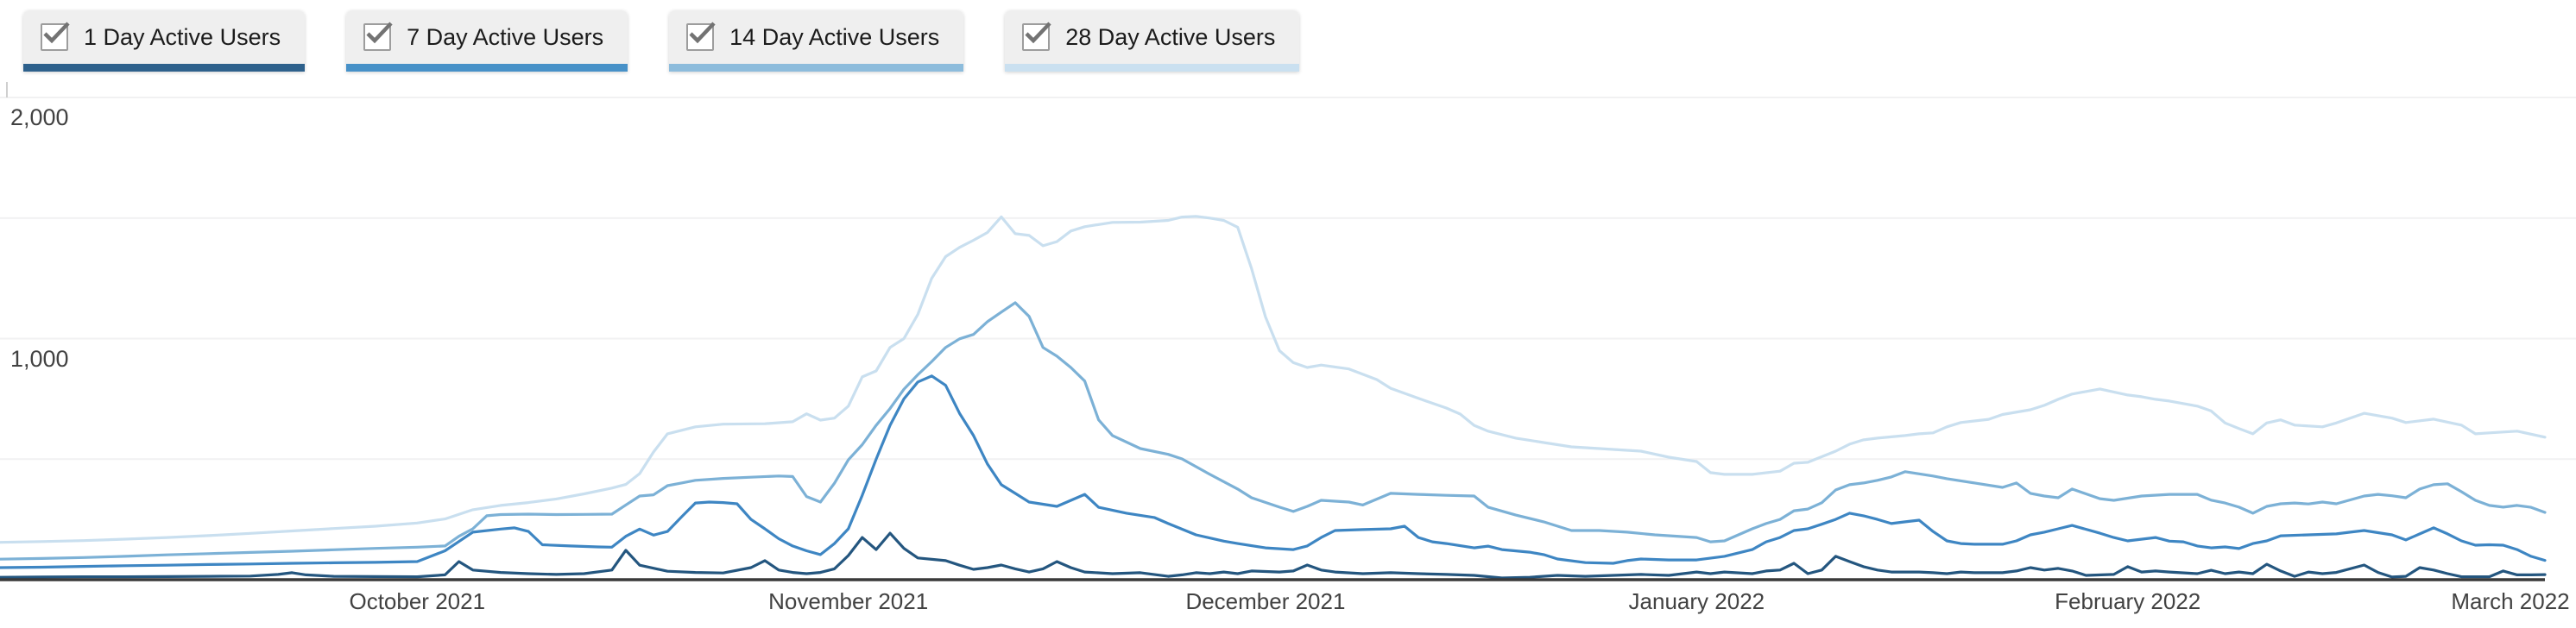 The width and height of the screenshot is (2576, 628). What do you see at coordinates (848, 601) in the screenshot?
I see `x-axis-label-november-2021: November 2021` at bounding box center [848, 601].